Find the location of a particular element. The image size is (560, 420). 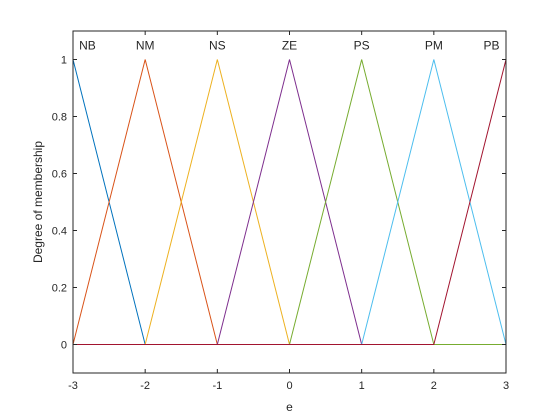

mf-label-nm: NM is located at coordinates (145, 45).